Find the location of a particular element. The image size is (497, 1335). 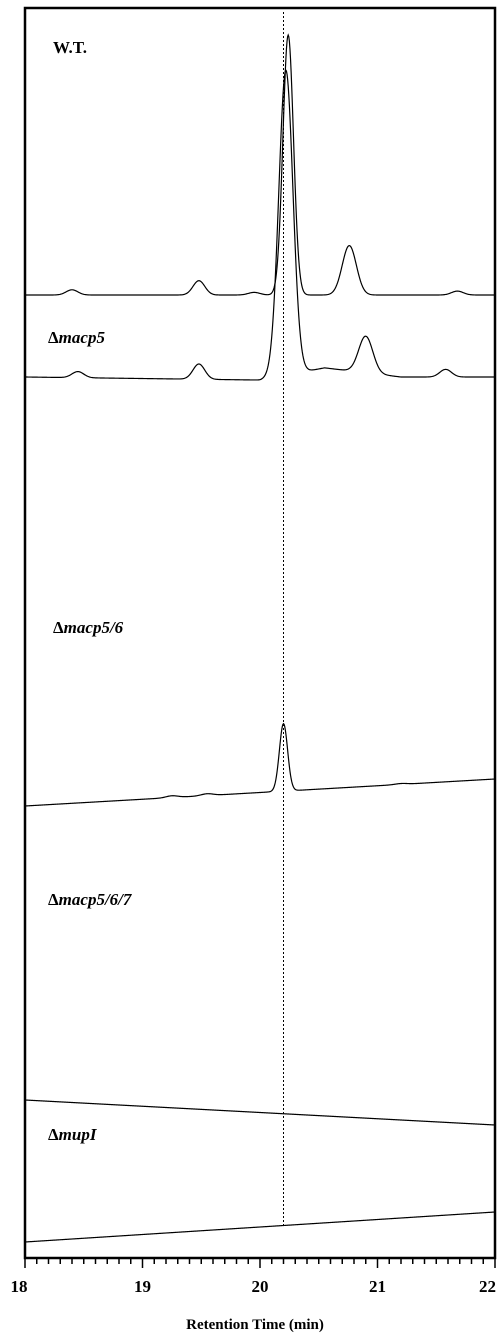

trace-label-2: Δmacp5 is located at coordinates (76, 337).